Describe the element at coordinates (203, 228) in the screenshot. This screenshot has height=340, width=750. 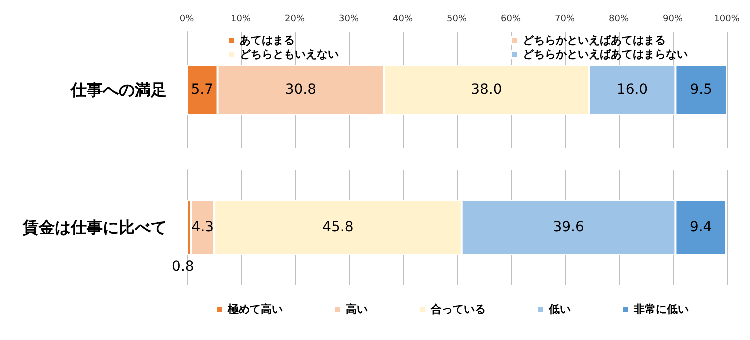
I see `data-label: 4.3` at that location.